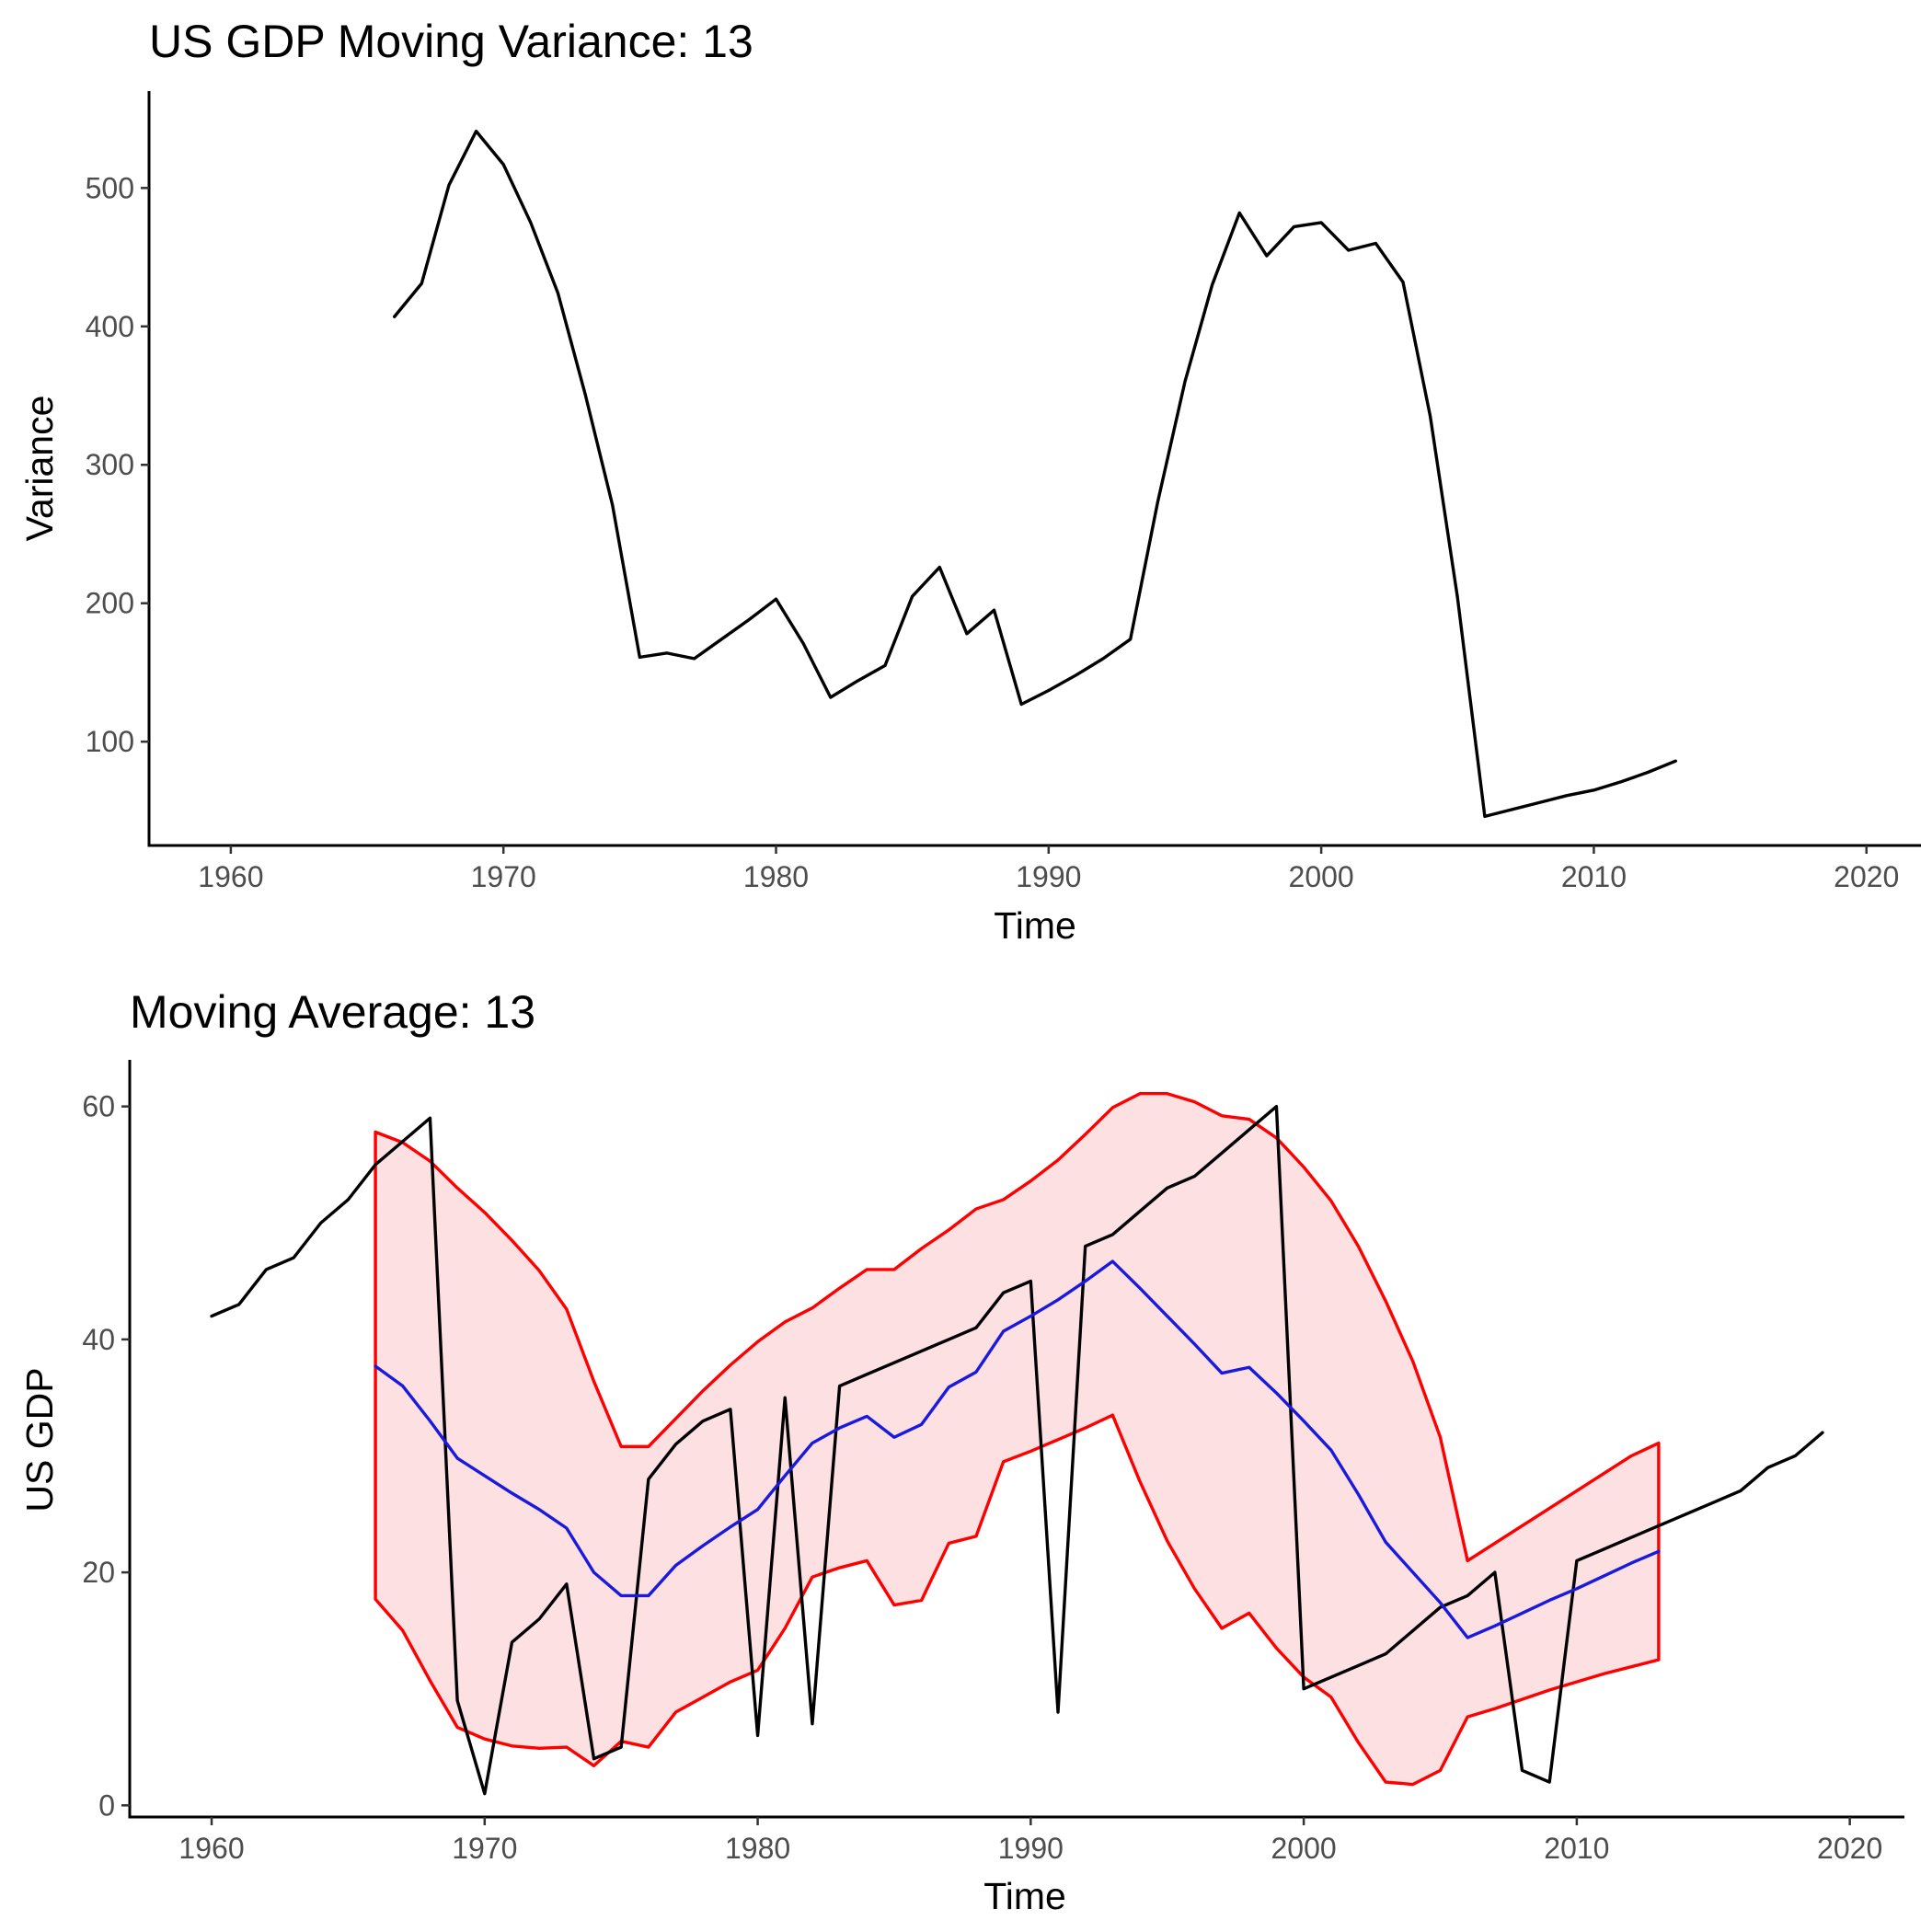  What do you see at coordinates (503, 876) in the screenshot?
I see `variance-x-tick-label: 1970` at bounding box center [503, 876].